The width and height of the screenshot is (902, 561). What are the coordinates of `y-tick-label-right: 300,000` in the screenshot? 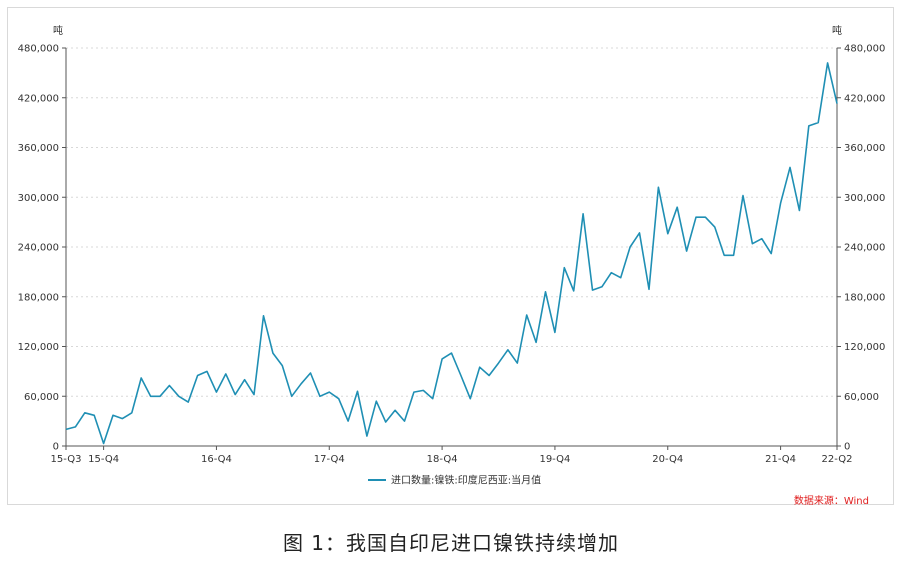 It's located at (864, 198).